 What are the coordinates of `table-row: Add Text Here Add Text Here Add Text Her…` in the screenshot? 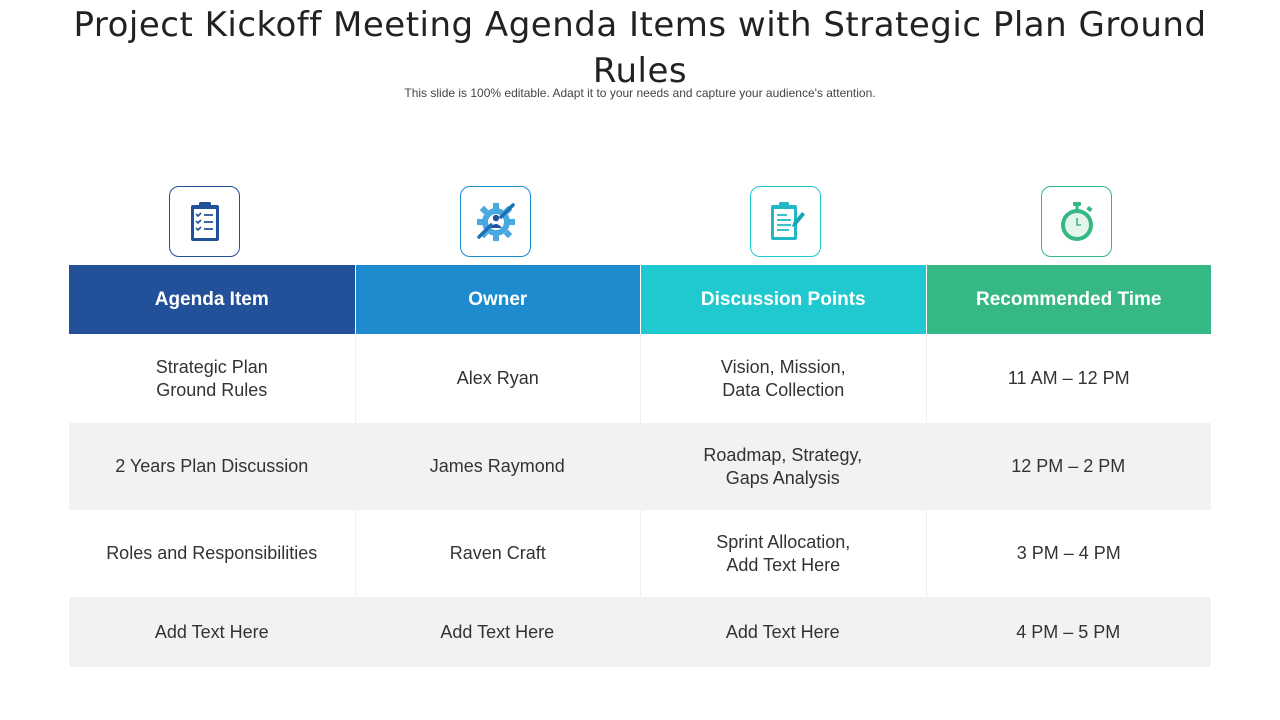 It's located at (640, 632).